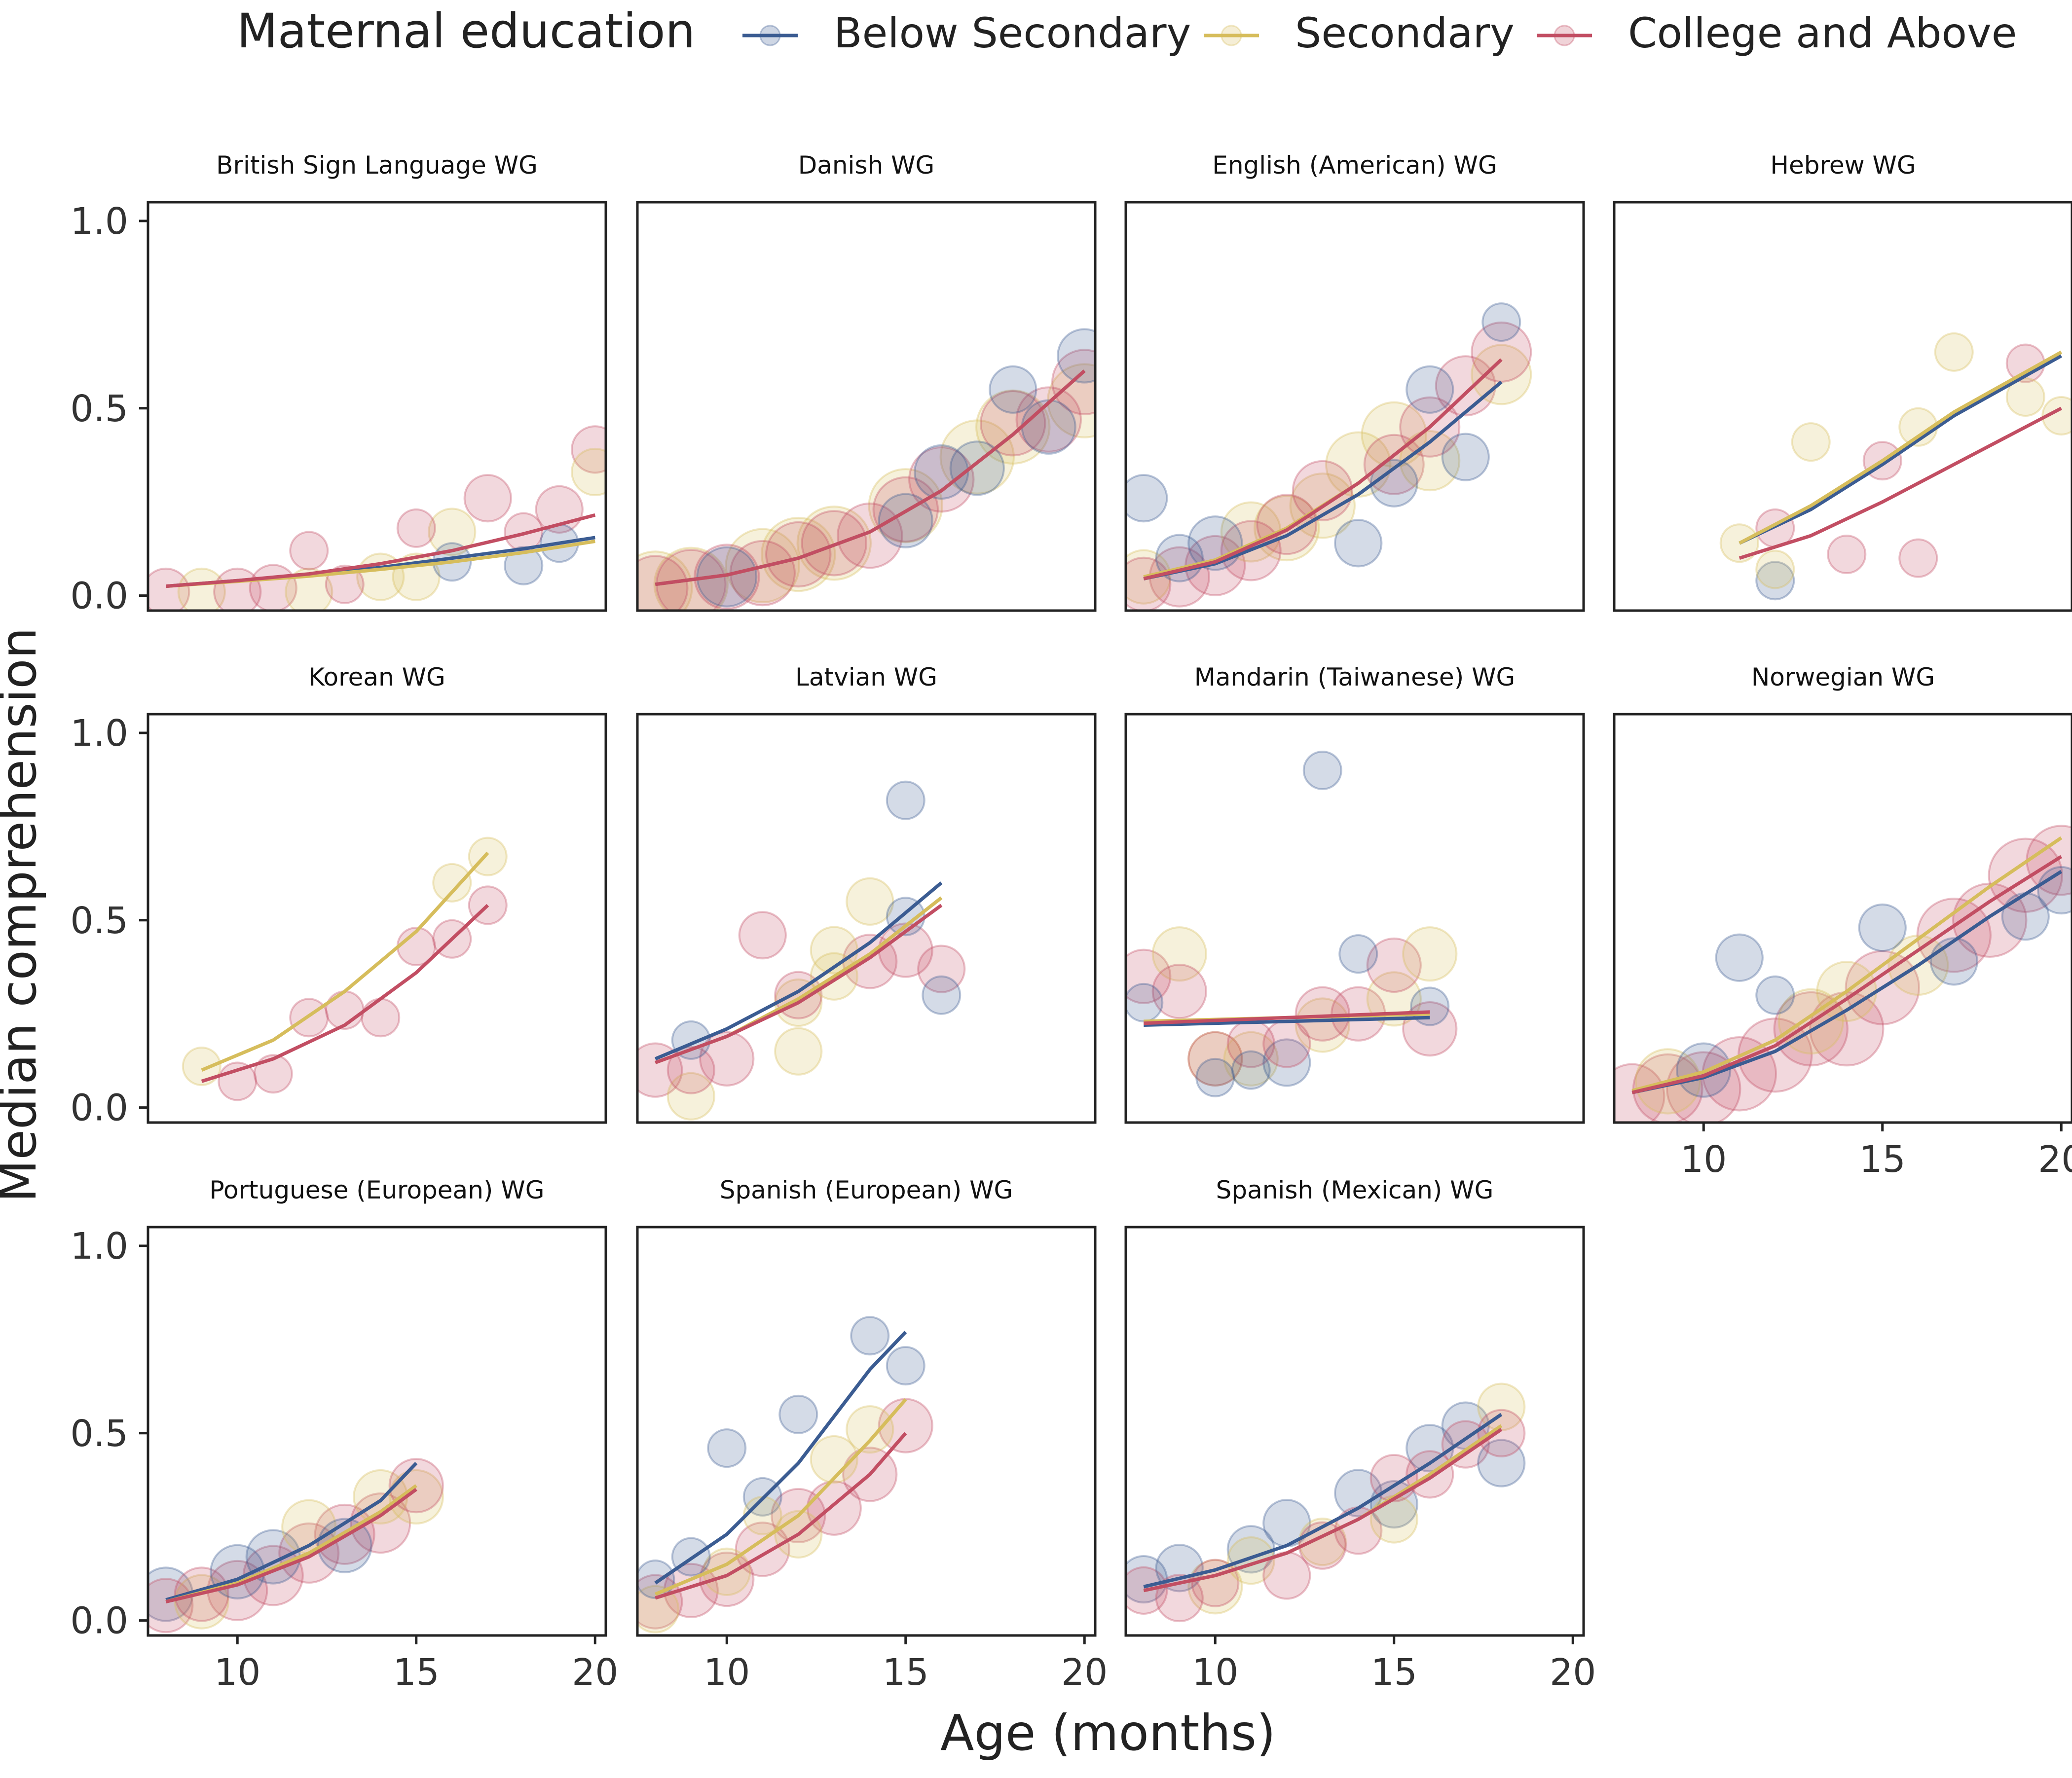 This screenshot has width=2072, height=1778. I want to click on panel-korean-wg: Korean WG 0.0 0.5 1.0, so click(339, 896).